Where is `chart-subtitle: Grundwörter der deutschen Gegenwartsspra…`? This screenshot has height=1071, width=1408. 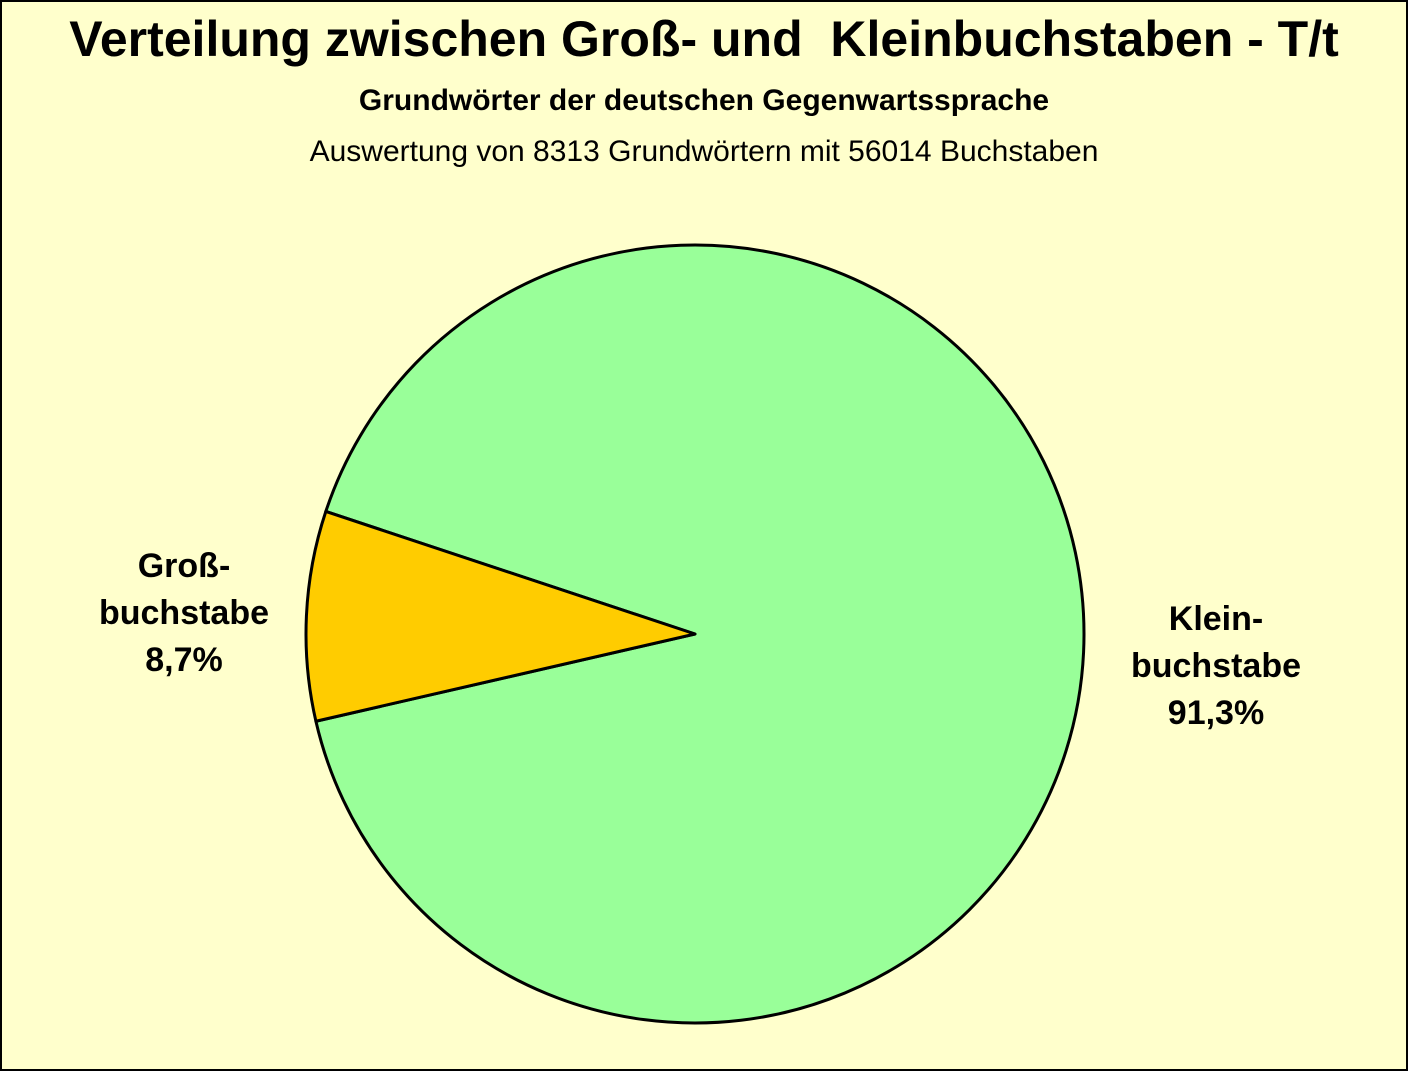 chart-subtitle: Grundwörter der deutschen Gegenwartsspra… is located at coordinates (704, 100).